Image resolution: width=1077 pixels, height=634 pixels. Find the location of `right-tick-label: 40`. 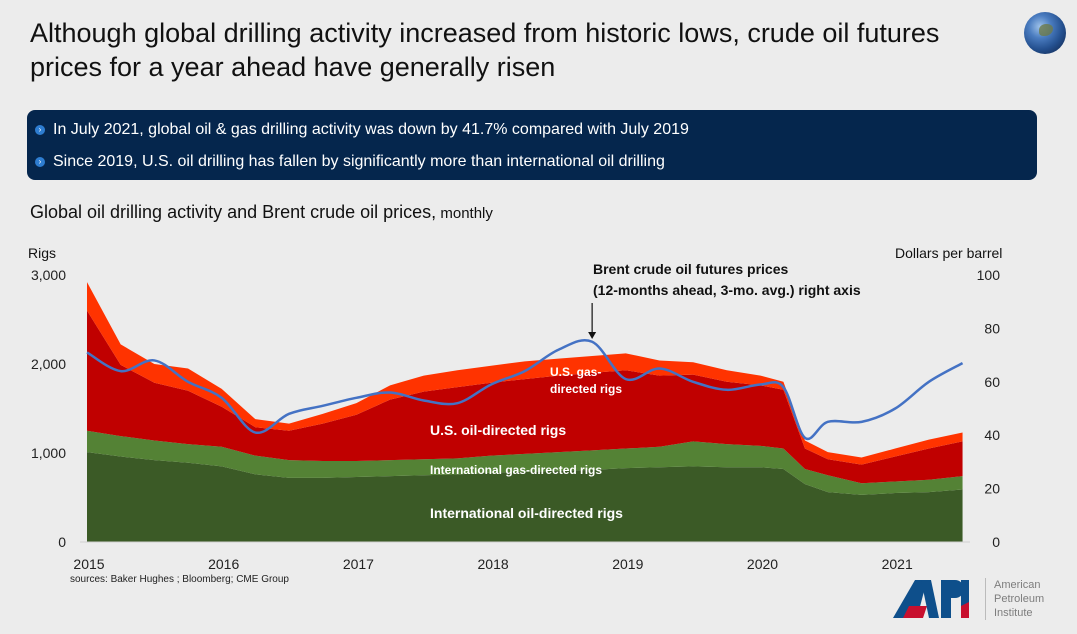

right-tick-label: 40 is located at coordinates (992, 435).